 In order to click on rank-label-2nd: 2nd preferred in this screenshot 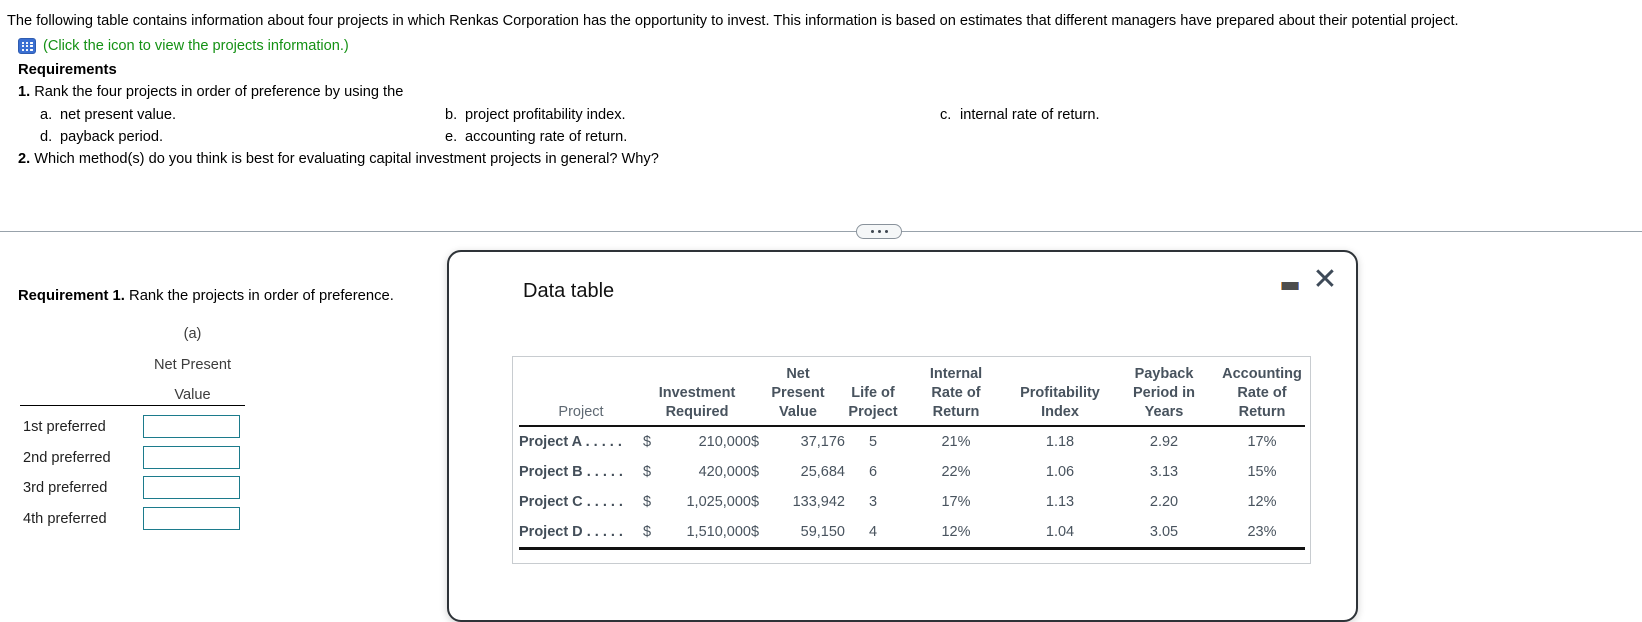, I will do `click(67, 458)`.